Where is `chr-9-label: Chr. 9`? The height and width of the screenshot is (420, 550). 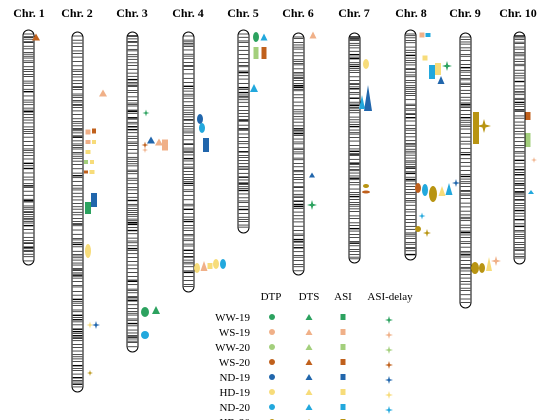 chr-9-label: Chr. 9 is located at coordinates (465, 13).